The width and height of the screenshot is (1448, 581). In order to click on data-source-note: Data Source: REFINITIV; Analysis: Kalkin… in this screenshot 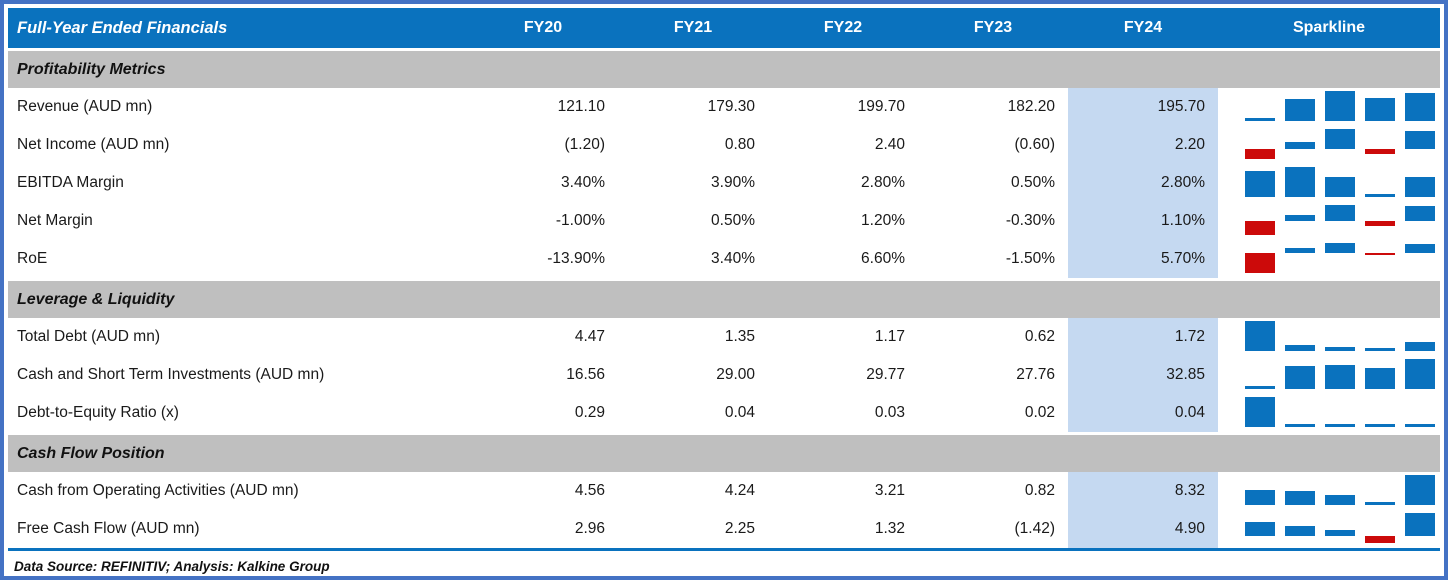, I will do `click(172, 566)`.